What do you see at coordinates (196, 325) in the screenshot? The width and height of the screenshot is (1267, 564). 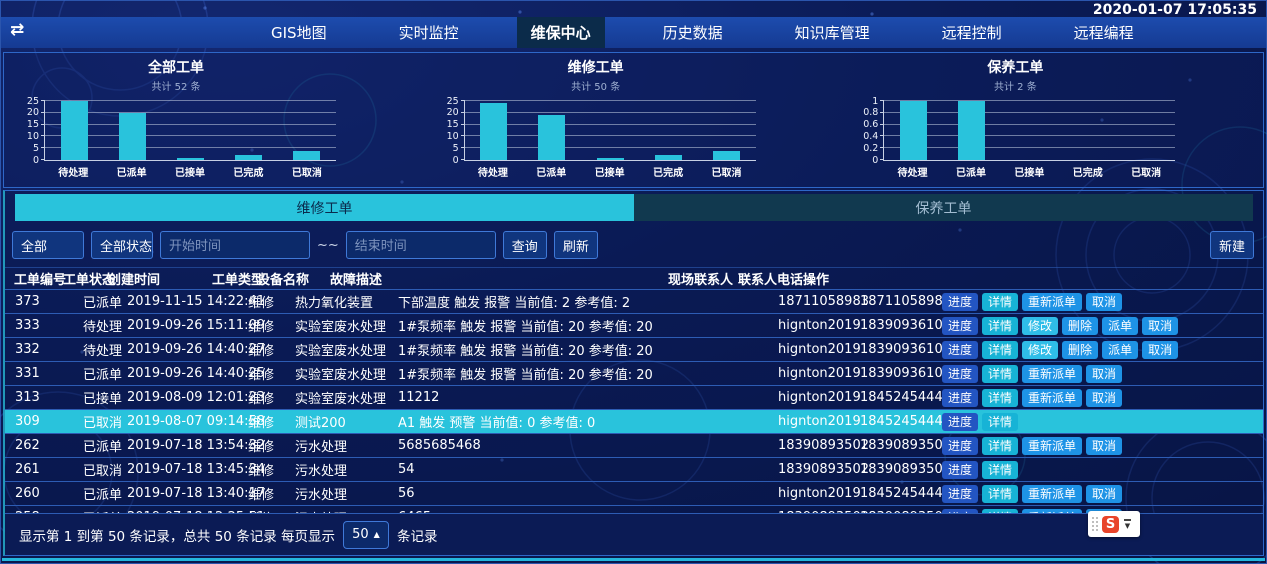 I see `cell-created-time: 2019-09-26 15:11:09` at bounding box center [196, 325].